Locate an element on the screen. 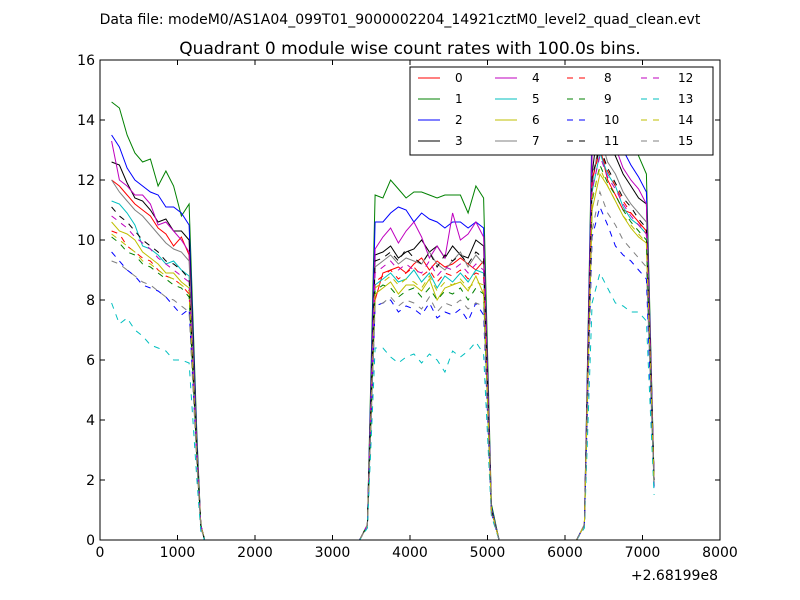 The width and height of the screenshot is (800, 600). legend-item-14: 14 is located at coordinates (667, 120).